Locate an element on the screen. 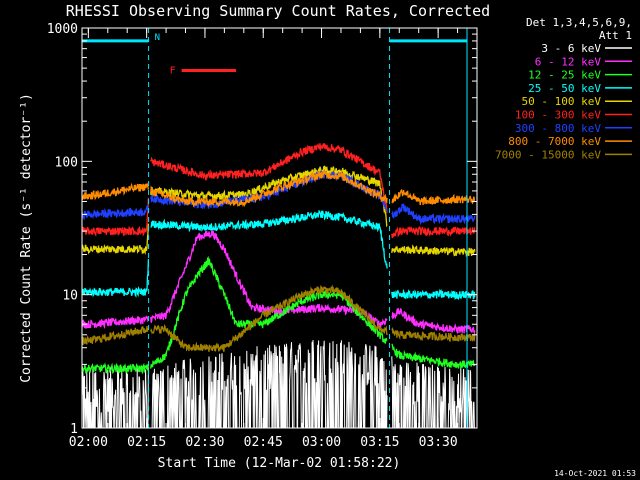 This screenshot has height=480, width=640. legend-entry-label: 7000 - 15000 keV is located at coordinates (548, 154).